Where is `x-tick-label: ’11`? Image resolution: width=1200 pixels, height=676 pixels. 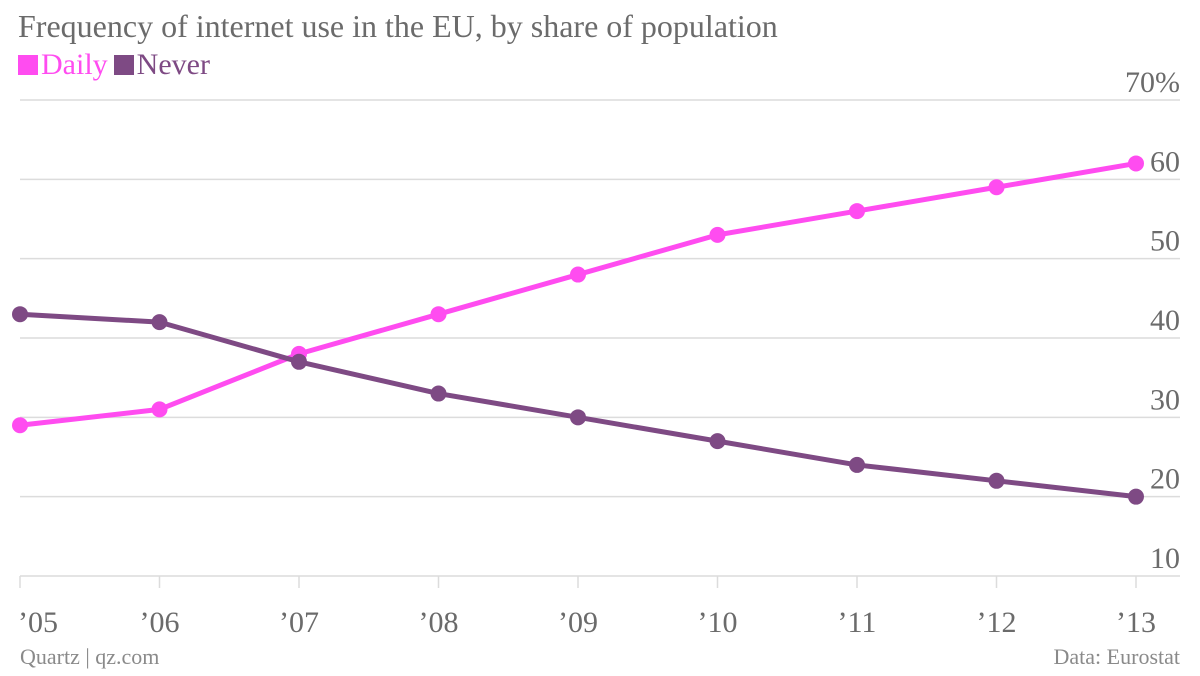
x-tick-label: ’11 is located at coordinates (857, 622).